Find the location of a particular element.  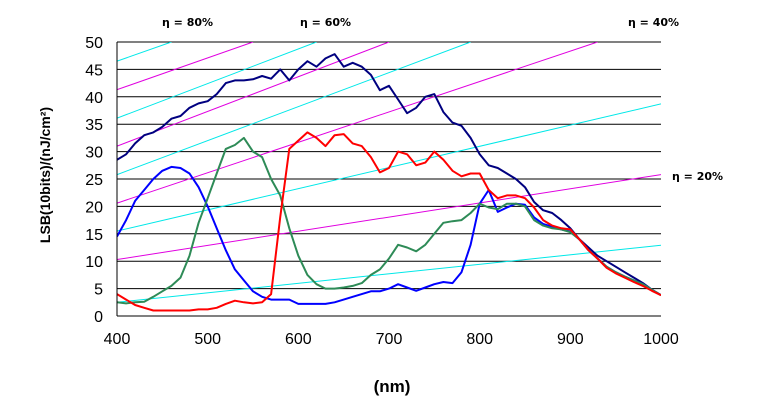

x-tick-400: 400 is located at coordinates (117, 339).